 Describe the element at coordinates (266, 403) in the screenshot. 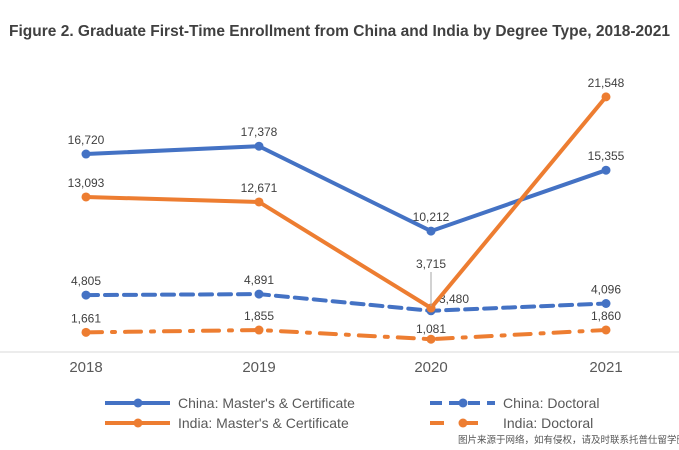

I see `legend-label: China: Master's & Certificate` at that location.